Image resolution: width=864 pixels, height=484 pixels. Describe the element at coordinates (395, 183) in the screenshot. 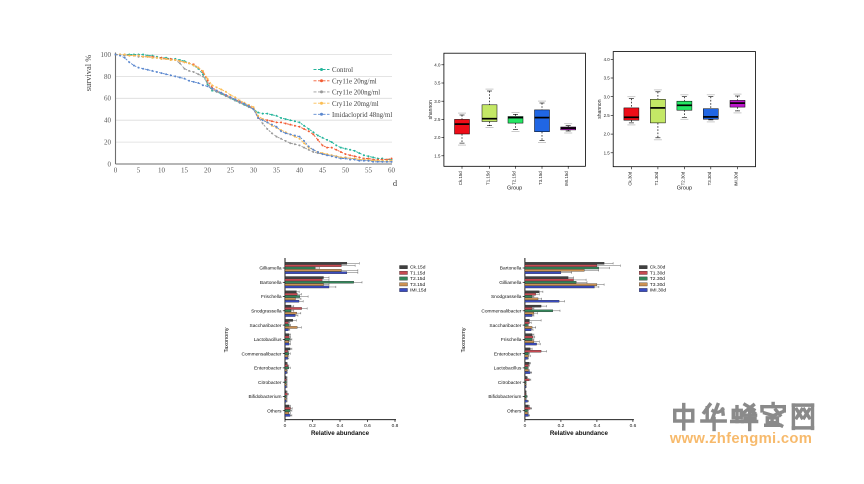

I see `svg-text: d` at that location.